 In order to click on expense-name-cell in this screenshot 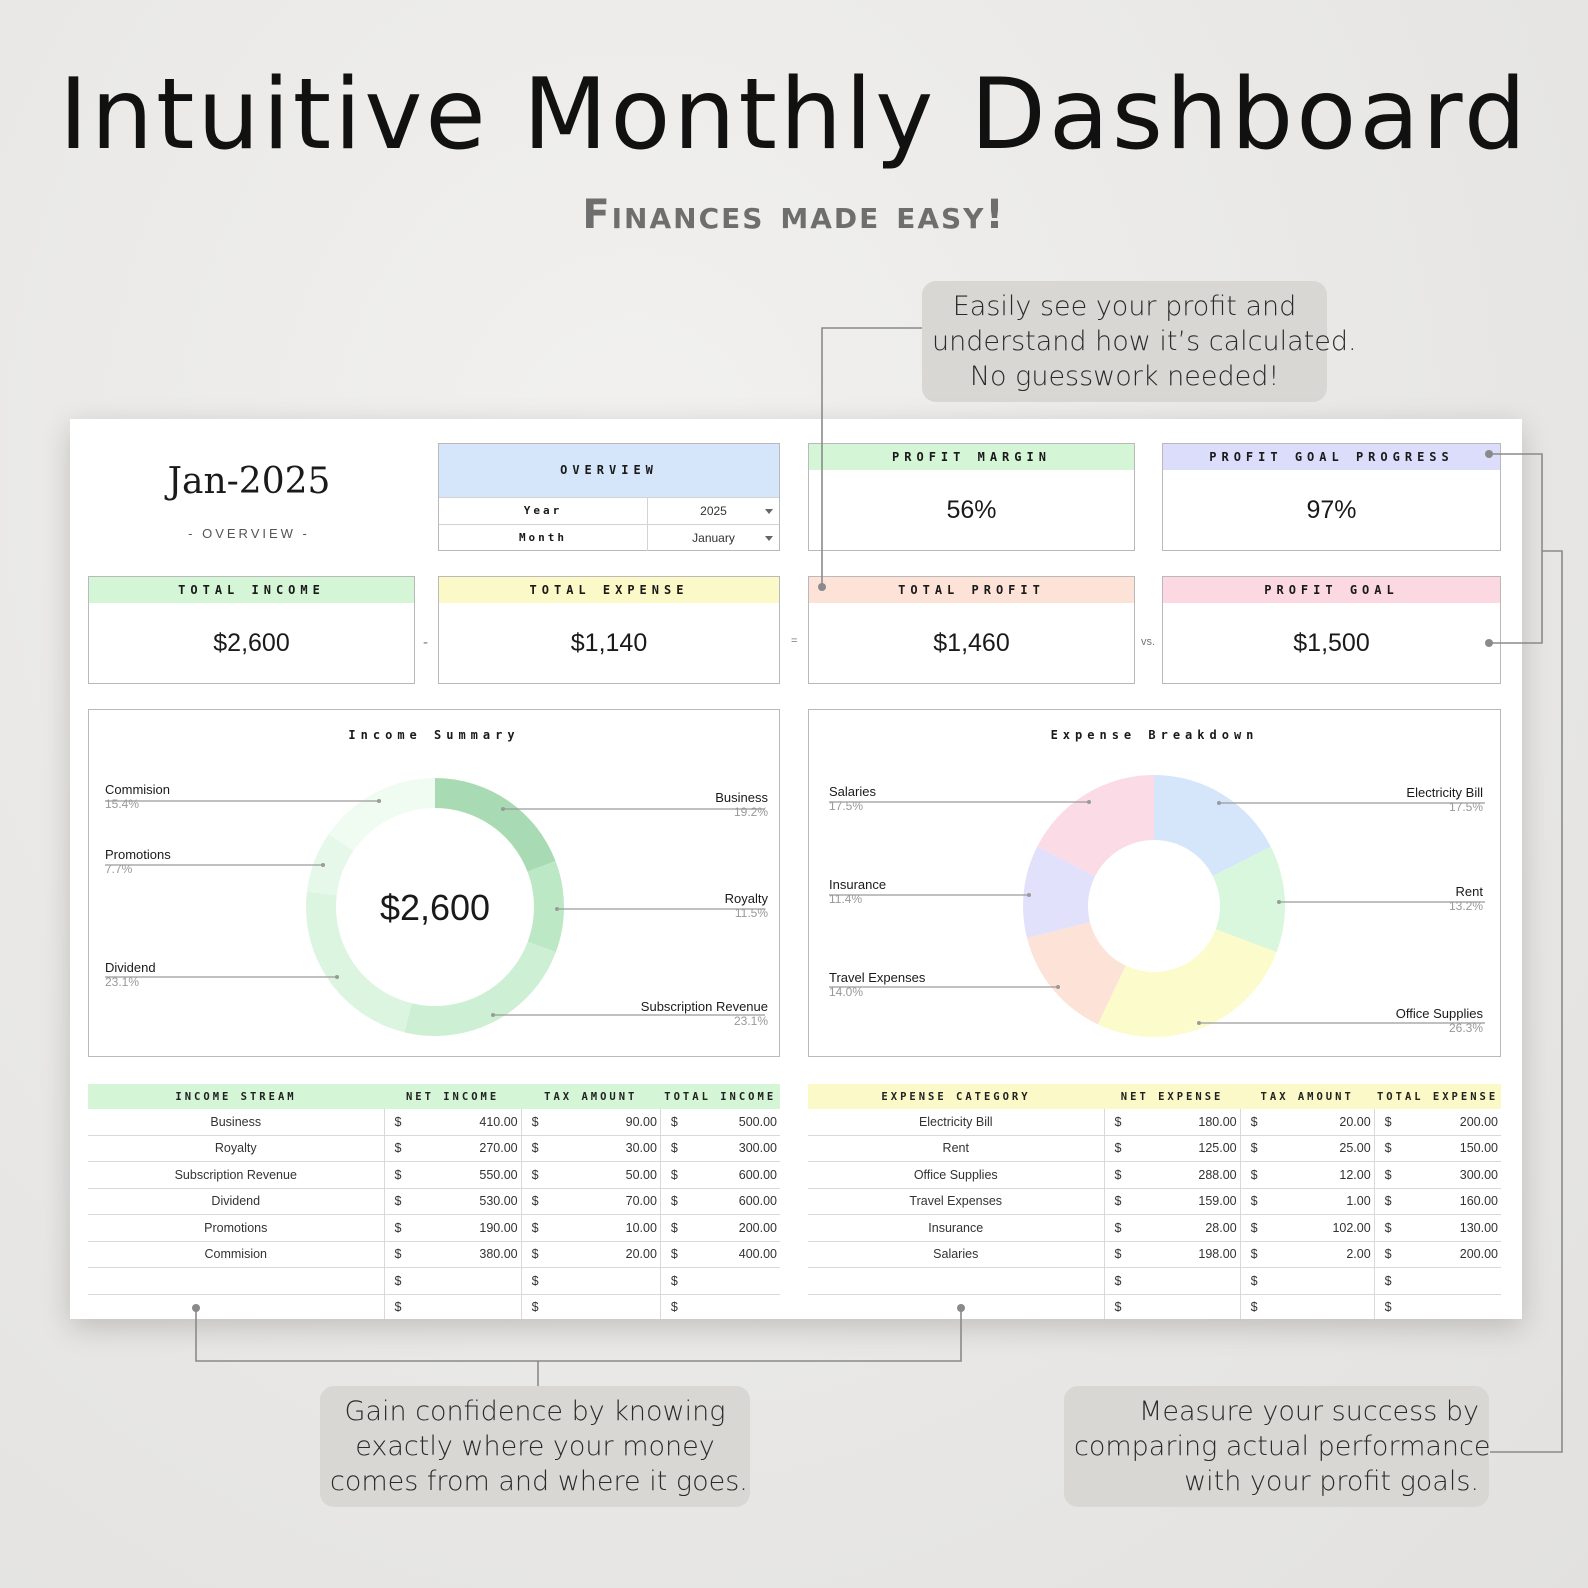, I will do `click(956, 1306)`.